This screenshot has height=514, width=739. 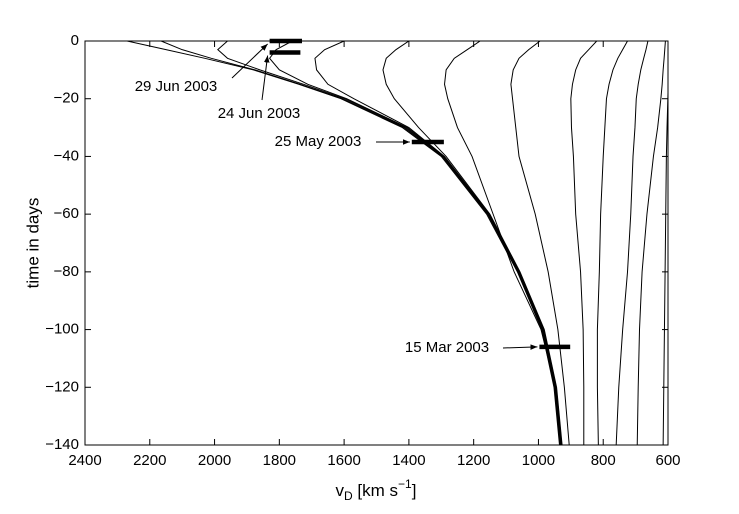 What do you see at coordinates (348, 496) in the screenshot?
I see `x-label-sub: D` at bounding box center [348, 496].